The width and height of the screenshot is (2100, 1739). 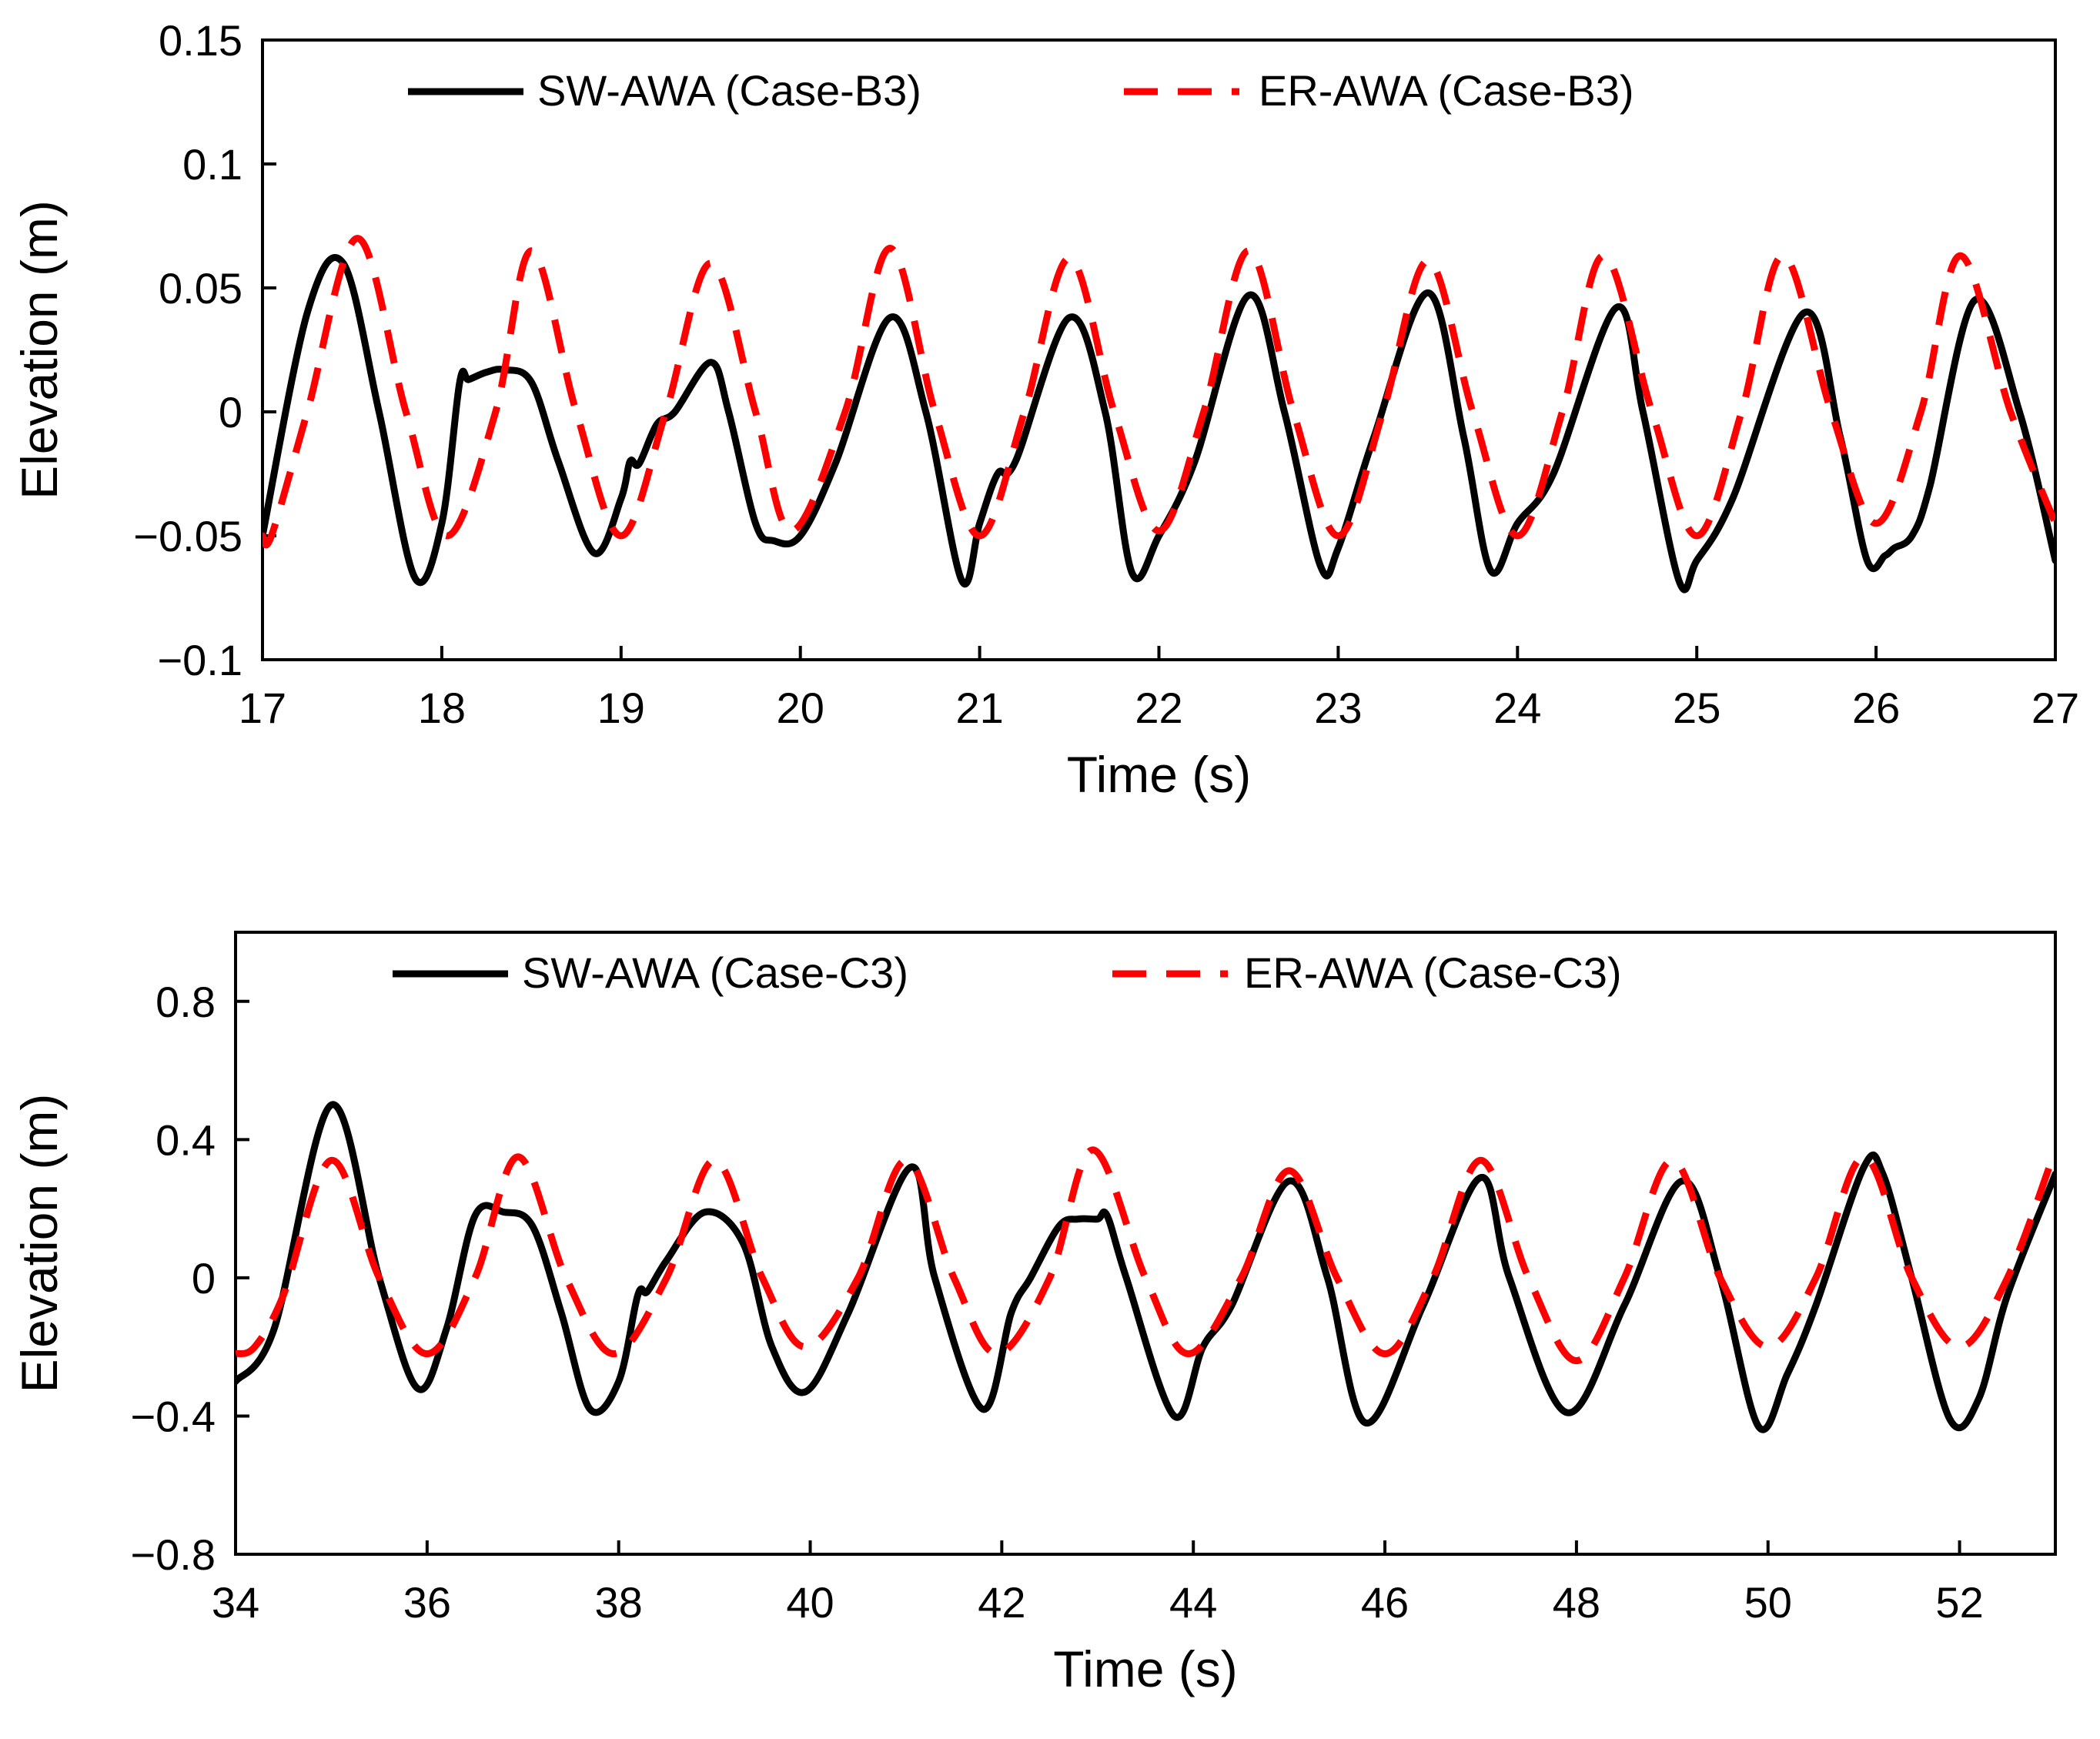 I want to click on x-tick-label: 21, so click(x=979, y=708).